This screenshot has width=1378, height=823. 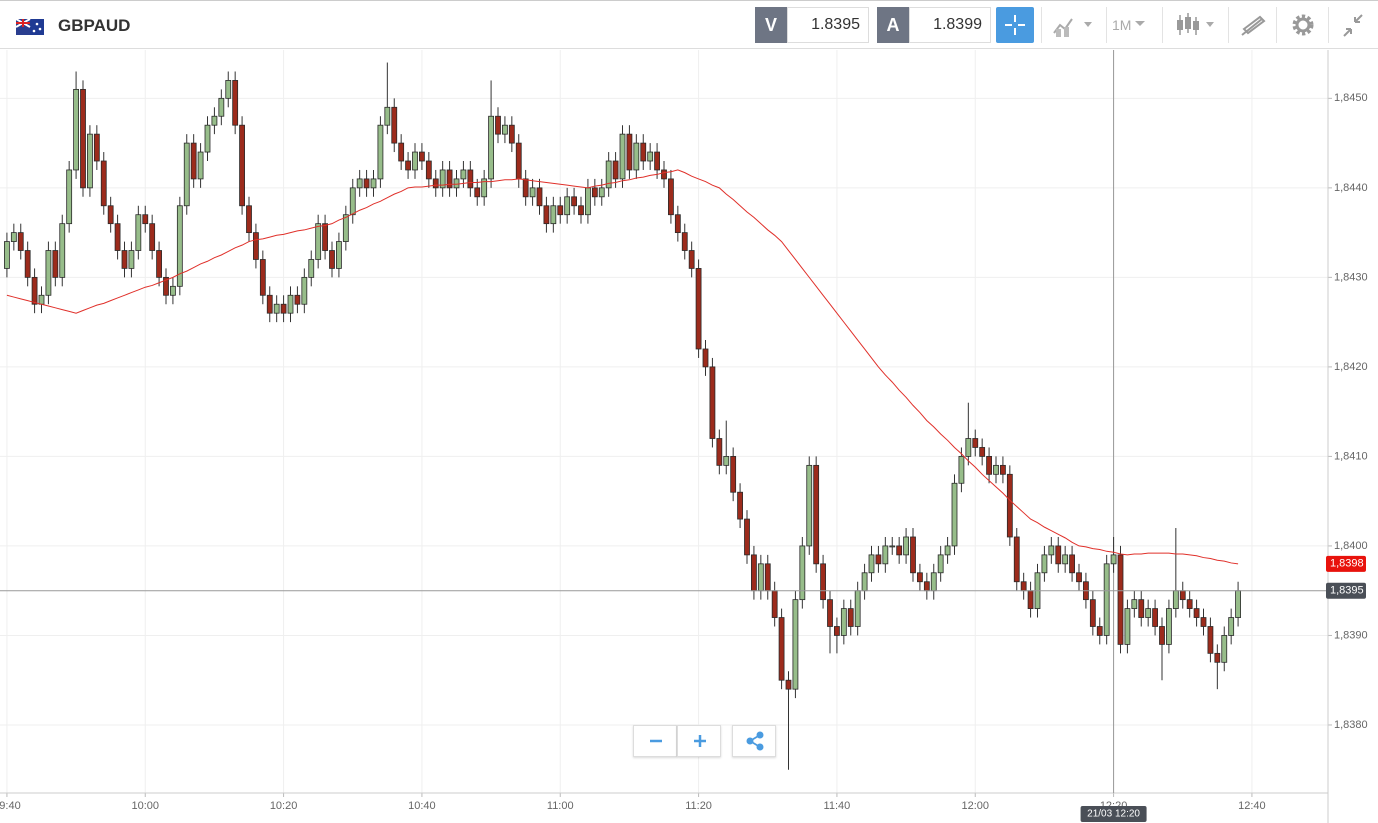 I want to click on bid-button: V, so click(x=771, y=25).